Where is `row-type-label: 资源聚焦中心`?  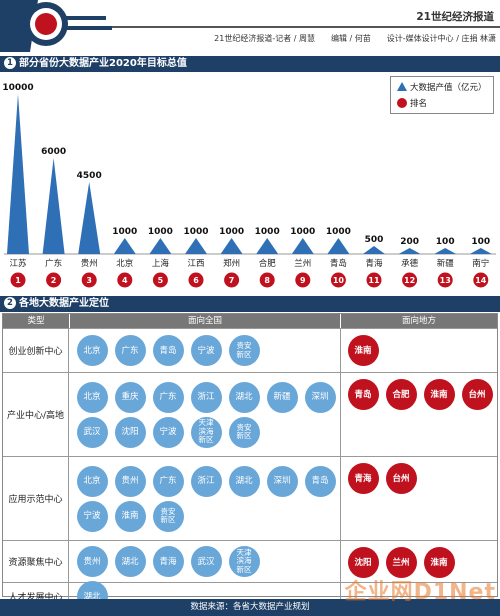 row-type-label: 资源聚焦中心 is located at coordinates (36, 561).